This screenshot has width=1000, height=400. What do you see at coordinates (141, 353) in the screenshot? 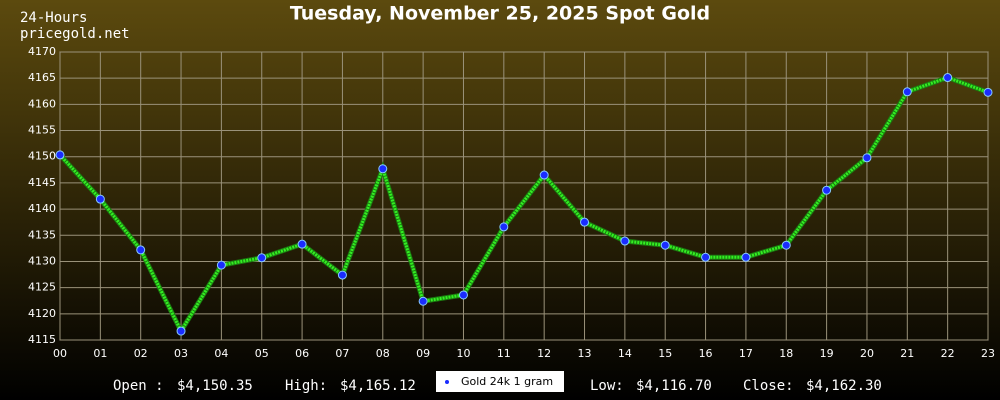
I see `x-tick-label: 02` at bounding box center [141, 353].